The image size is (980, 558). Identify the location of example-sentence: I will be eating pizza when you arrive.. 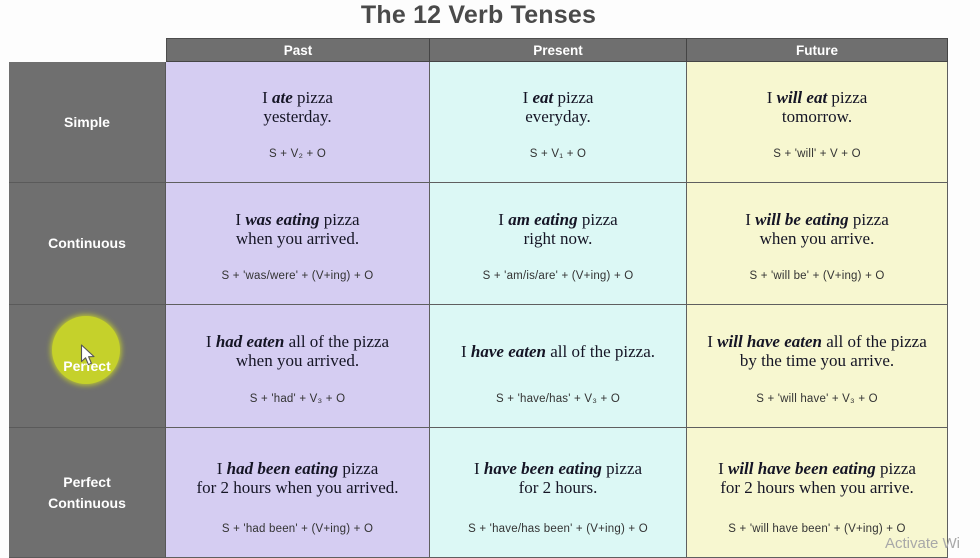
(817, 228).